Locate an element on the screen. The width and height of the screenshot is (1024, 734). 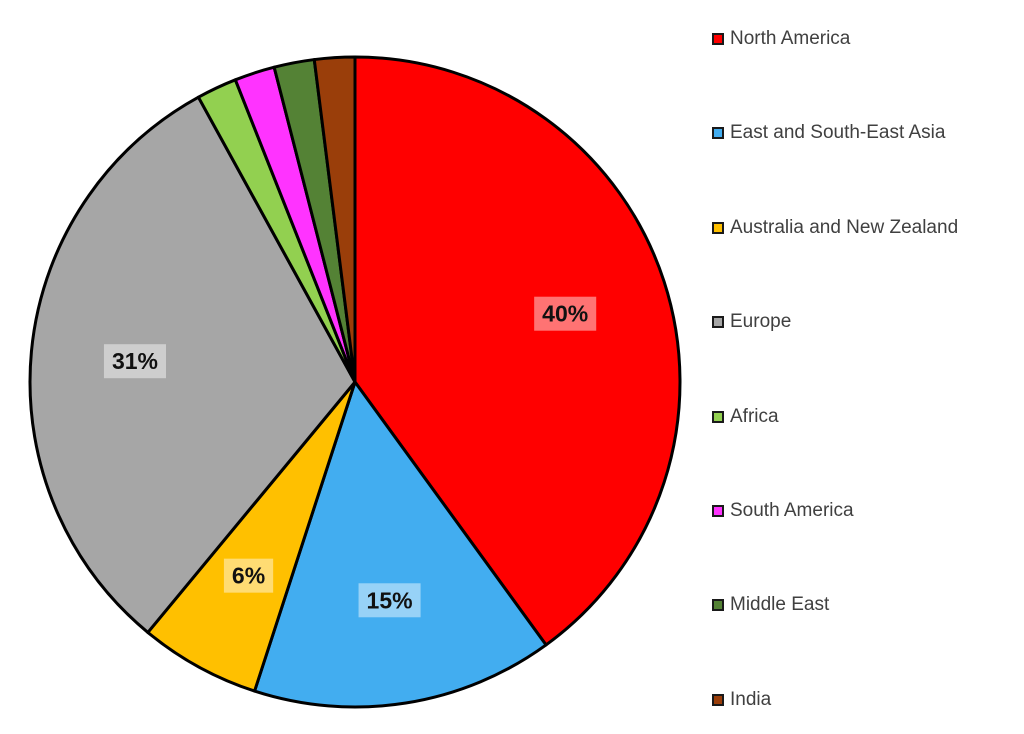
legend-item-east-and-south-east-asia: East and South-East Asia is located at coordinates (828, 133).